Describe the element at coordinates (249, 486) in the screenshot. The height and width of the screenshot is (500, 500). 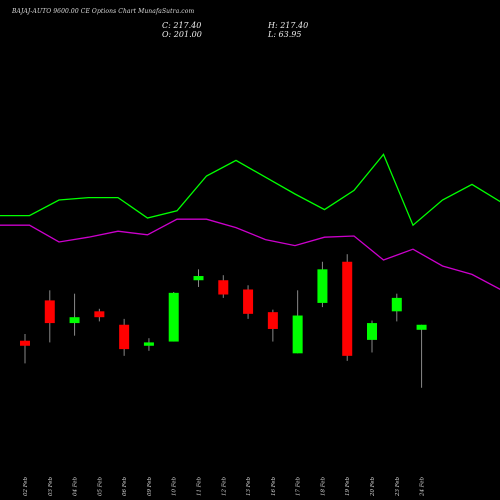
I see `x-tick-label: 13 Feb` at that location.